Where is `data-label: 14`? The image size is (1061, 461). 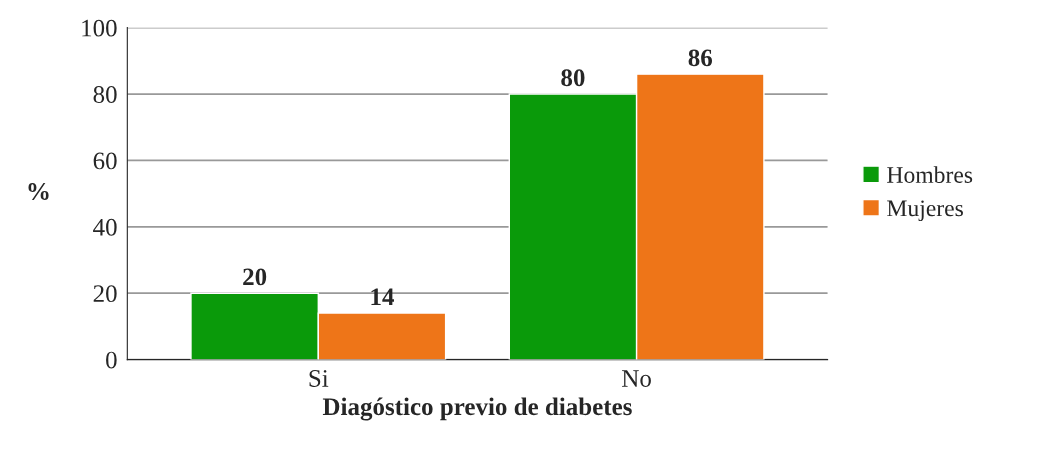
data-label: 14 is located at coordinates (382, 297).